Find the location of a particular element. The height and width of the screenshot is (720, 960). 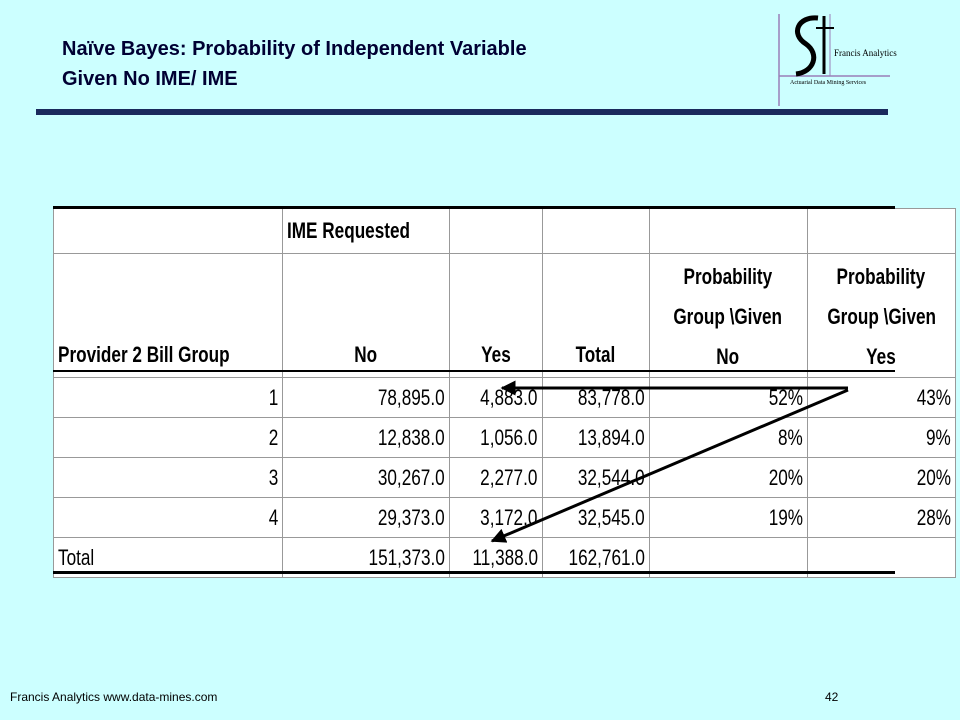

prob-yes-value: 9% is located at coordinates (938, 437).